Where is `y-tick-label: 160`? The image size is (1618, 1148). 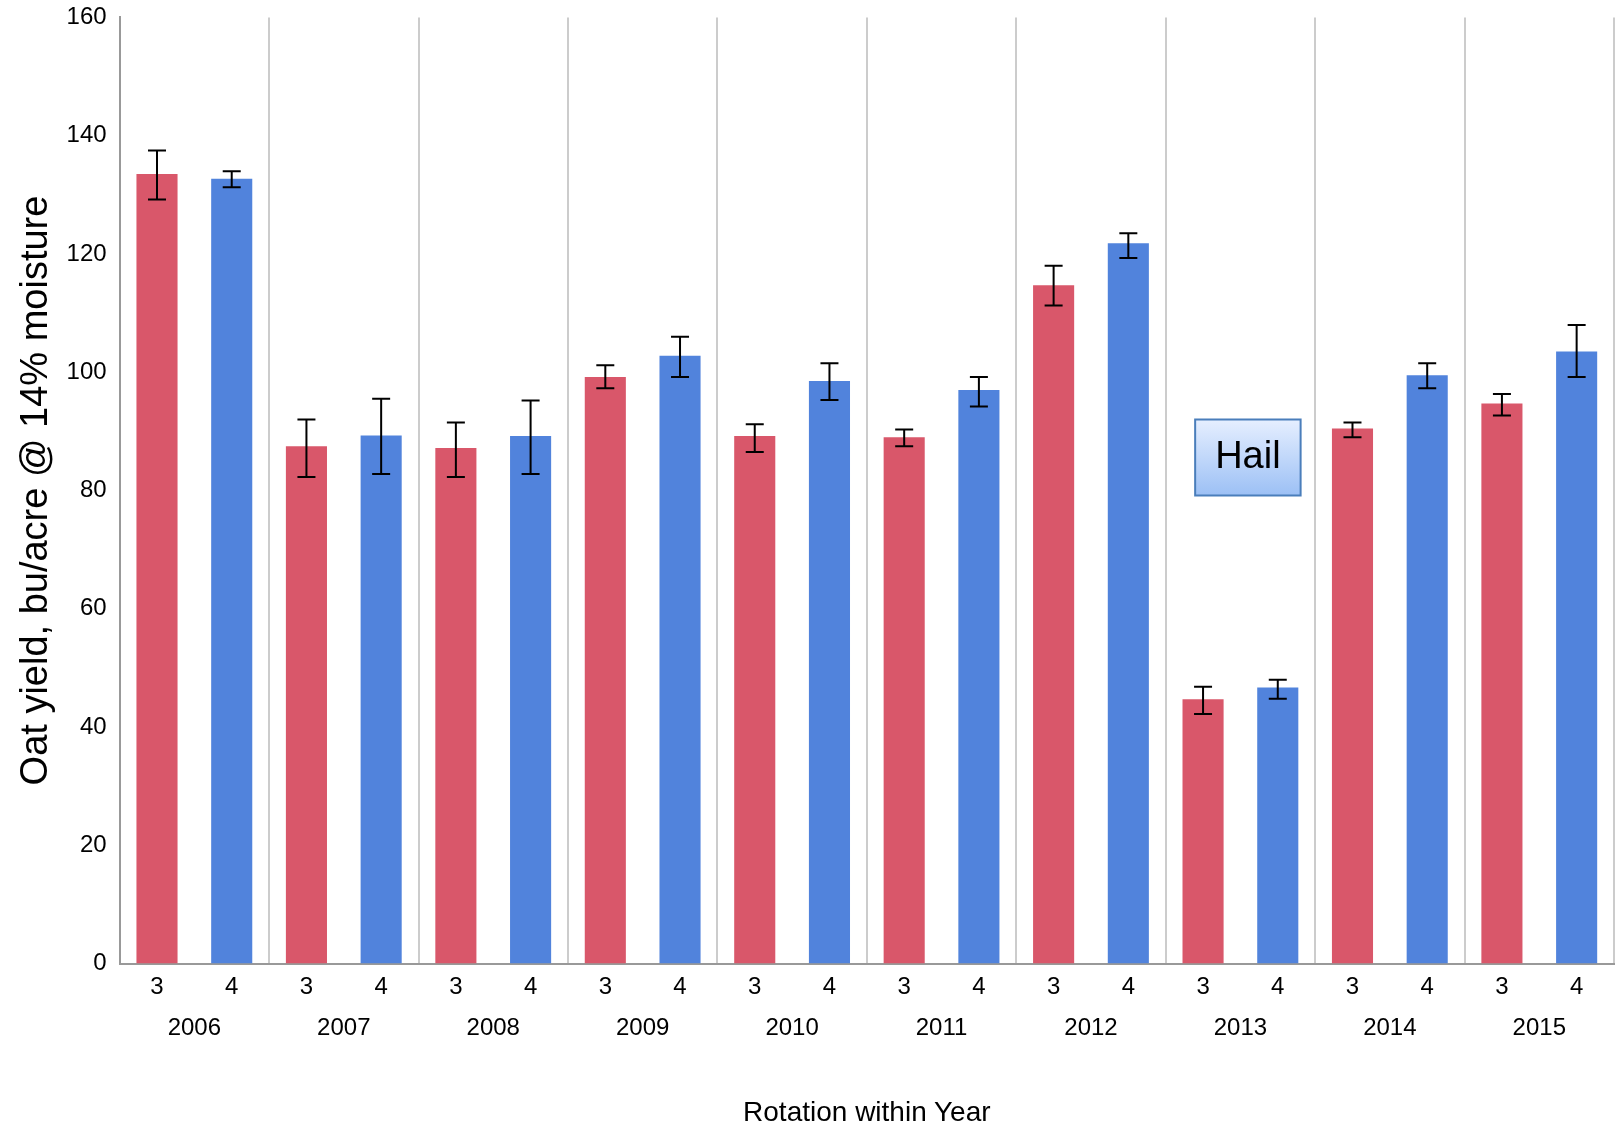 y-tick-label: 160 is located at coordinates (86, 16).